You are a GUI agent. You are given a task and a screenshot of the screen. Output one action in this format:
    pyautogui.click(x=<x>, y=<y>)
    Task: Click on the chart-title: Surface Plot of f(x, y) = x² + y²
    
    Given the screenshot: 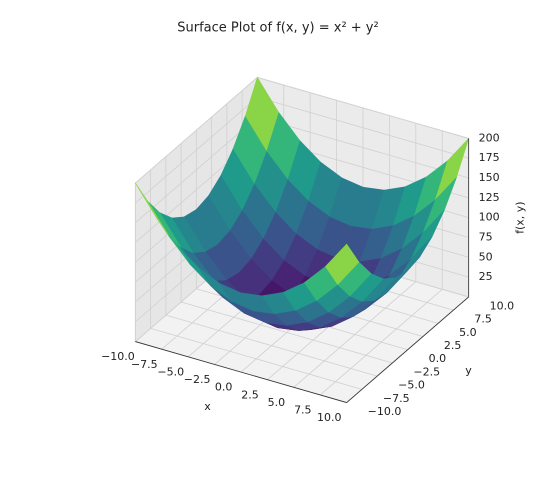 What is the action you would take?
    pyautogui.click(x=277, y=28)
    